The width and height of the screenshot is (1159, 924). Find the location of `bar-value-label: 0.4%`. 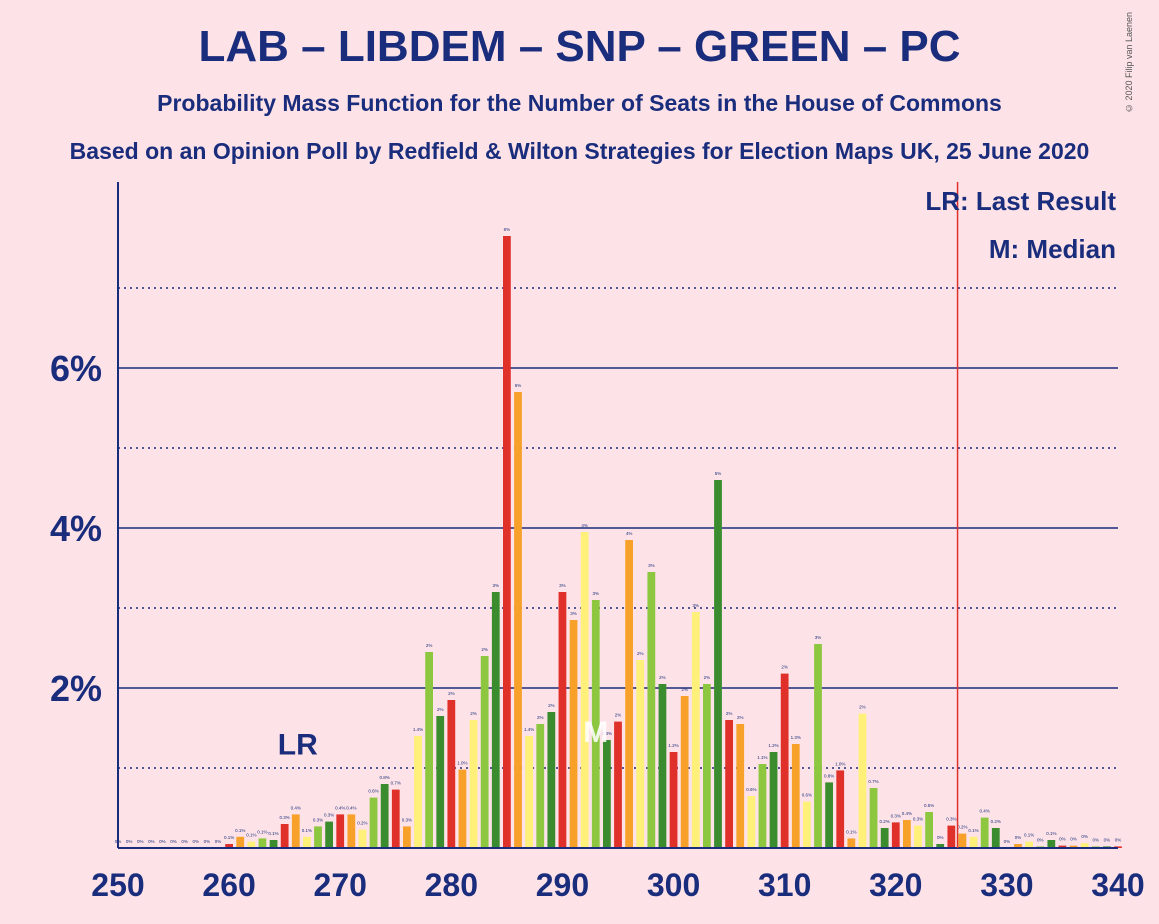

bar-value-label: 0.4% is located at coordinates (907, 813).